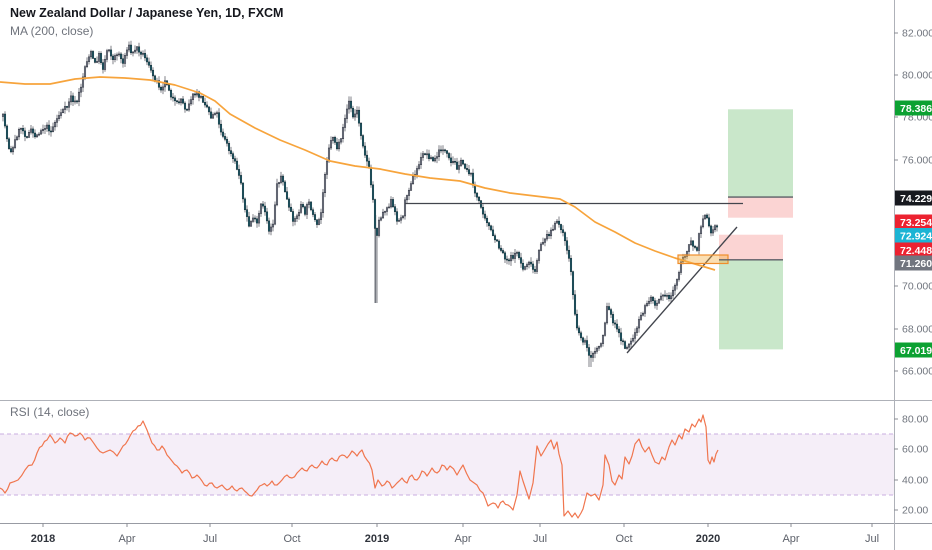  I want to click on time-tick-label: 2019, so click(377, 539).